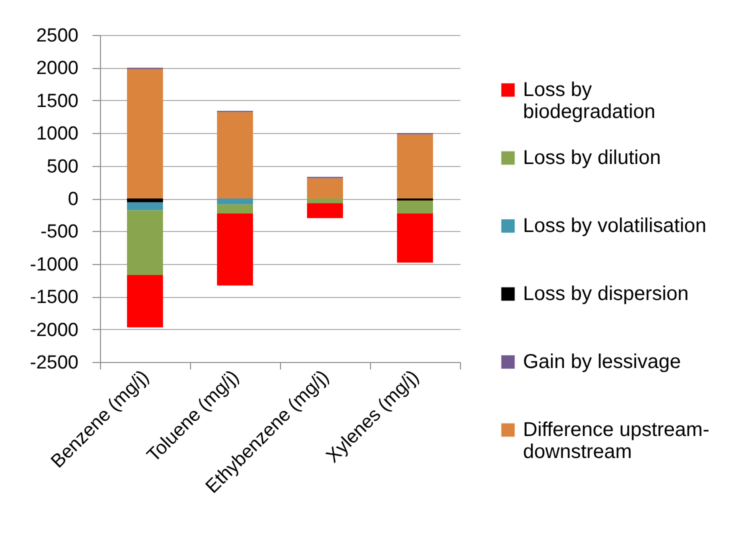 This screenshot has height=533, width=740. Describe the element at coordinates (606, 294) in the screenshot. I see `legend-label: Loss by dispersion` at that location.